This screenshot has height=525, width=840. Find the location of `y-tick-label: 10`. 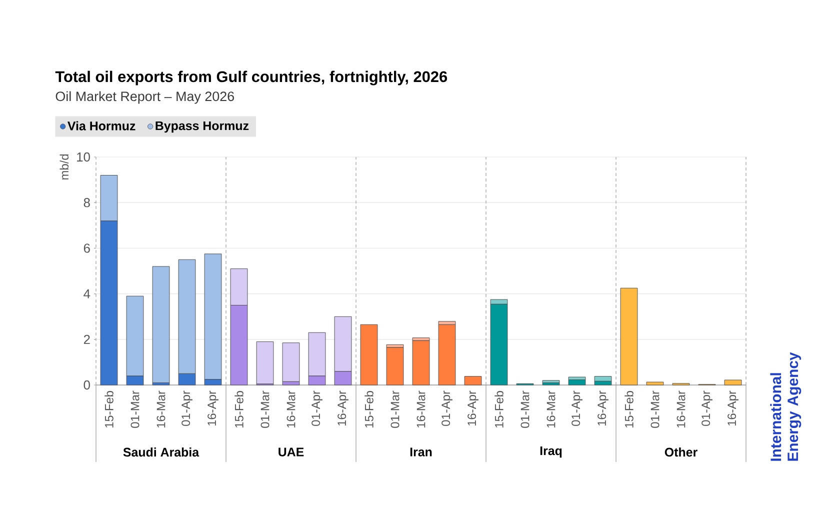

y-tick-label: 10 is located at coordinates (83, 157).